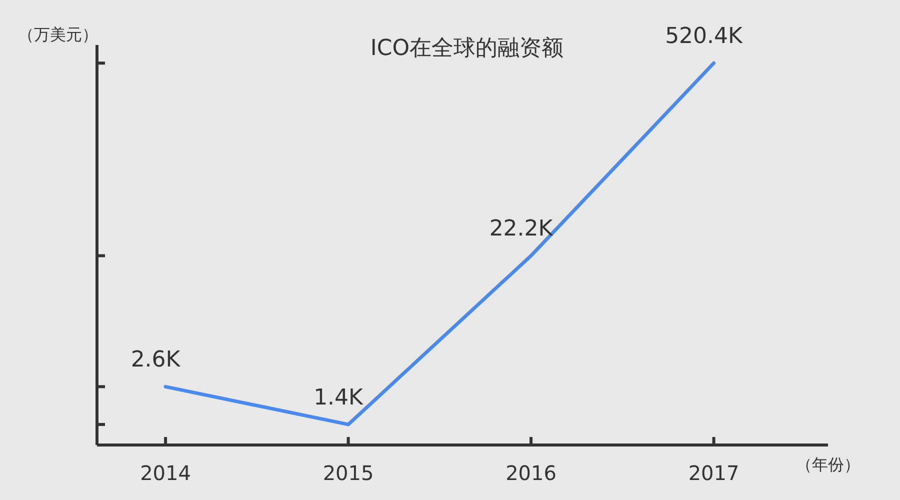 The width and height of the screenshot is (900, 500). What do you see at coordinates (58, 34) in the screenshot?
I see `y-axis-title: （万美元）` at bounding box center [58, 34].